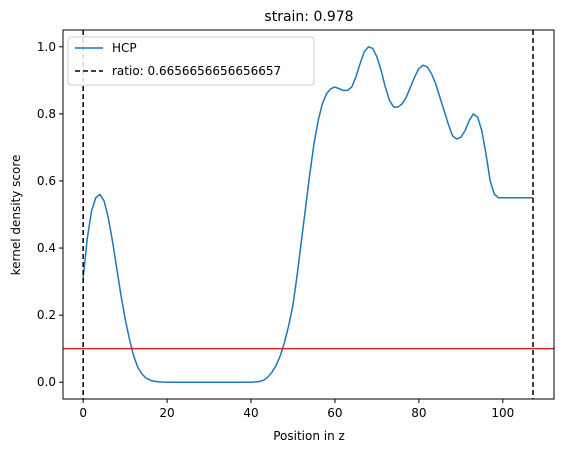  I want to click on legend-label-hcp: HCP, so click(124, 48).